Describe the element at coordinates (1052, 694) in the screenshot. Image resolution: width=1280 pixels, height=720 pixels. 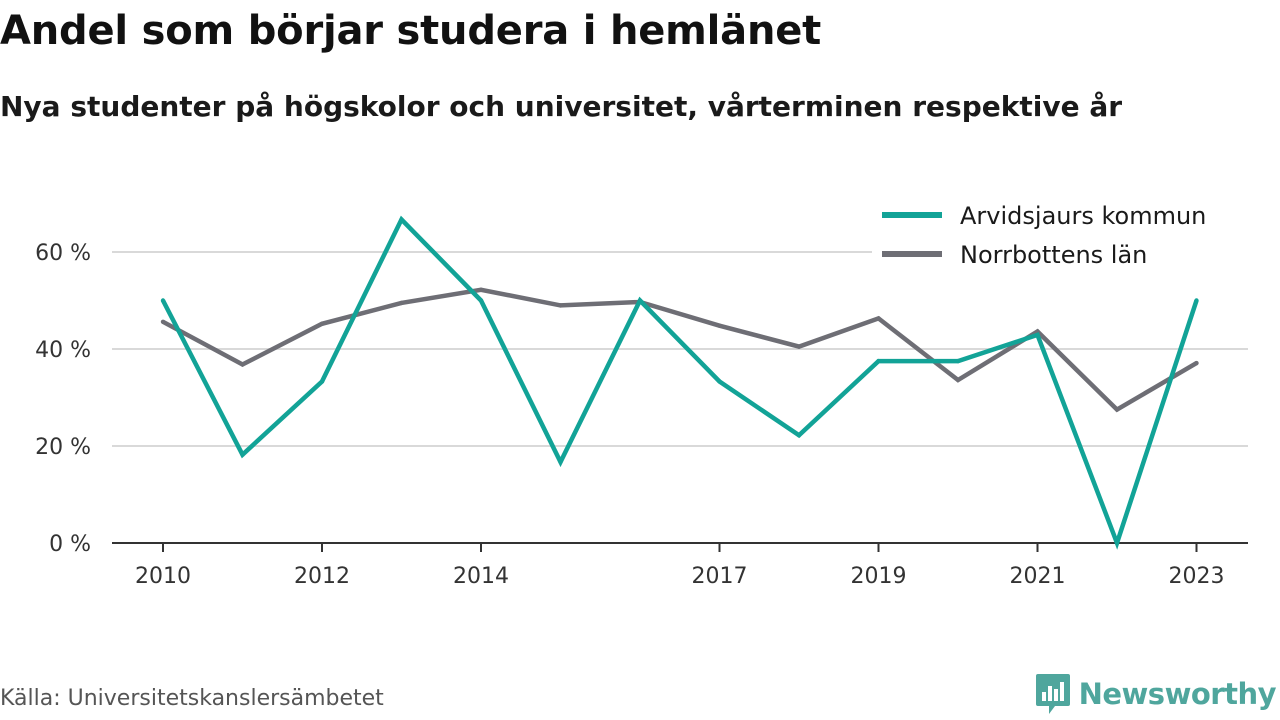
I see `newsworthy-logo-icon` at that location.